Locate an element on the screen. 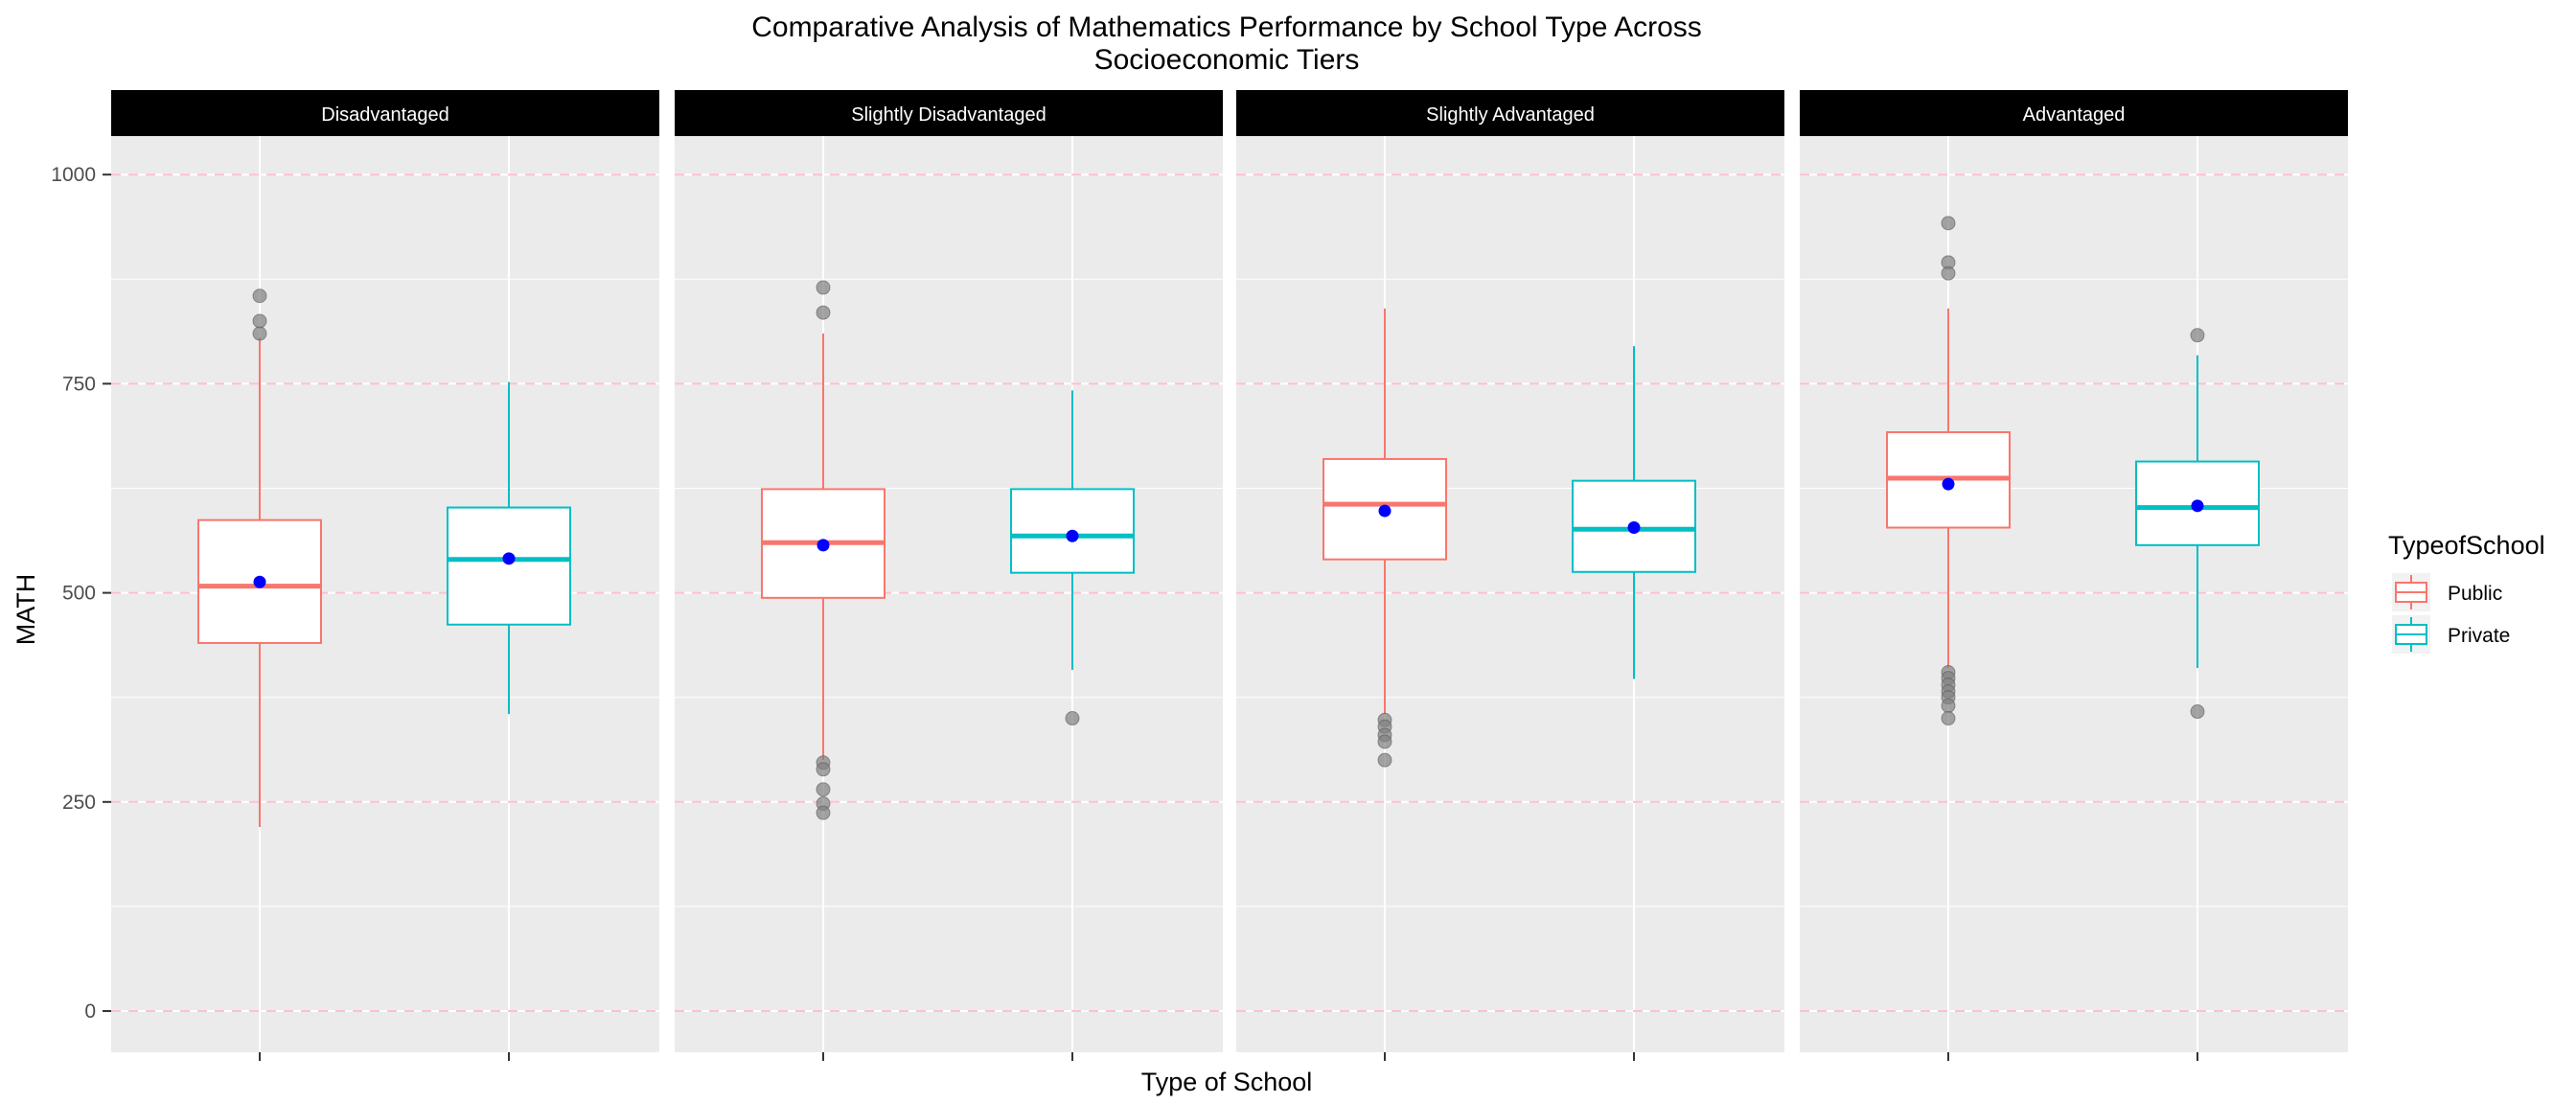 The width and height of the screenshot is (2576, 1104). legend-label: Private is located at coordinates (2479, 636).